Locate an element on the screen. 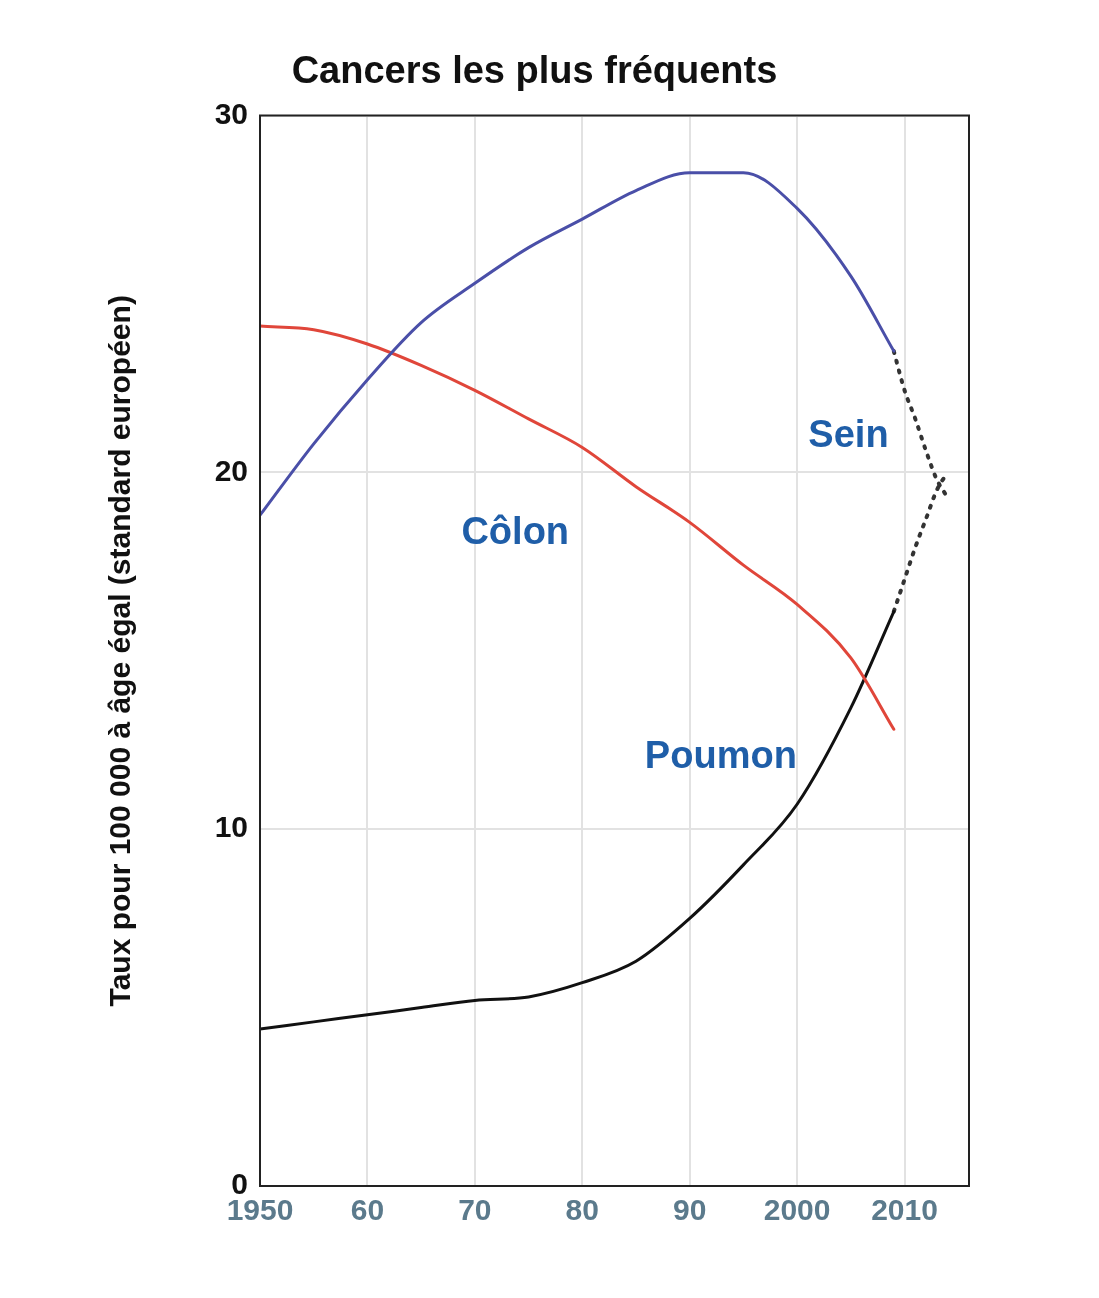  x-tick-label: 2000 is located at coordinates (797, 1210).